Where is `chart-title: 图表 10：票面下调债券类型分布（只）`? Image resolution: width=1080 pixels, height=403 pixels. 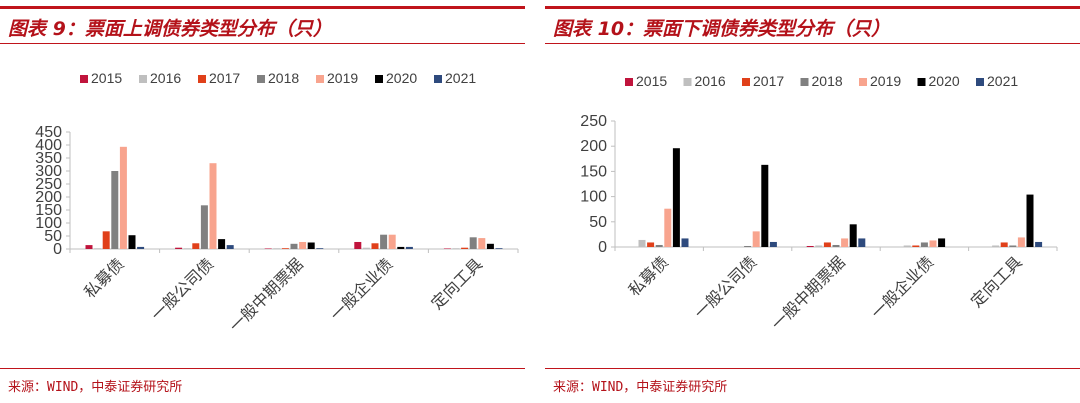
chart-title: 图表 10：票面下调债券类型分布（只） is located at coordinates (722, 29).